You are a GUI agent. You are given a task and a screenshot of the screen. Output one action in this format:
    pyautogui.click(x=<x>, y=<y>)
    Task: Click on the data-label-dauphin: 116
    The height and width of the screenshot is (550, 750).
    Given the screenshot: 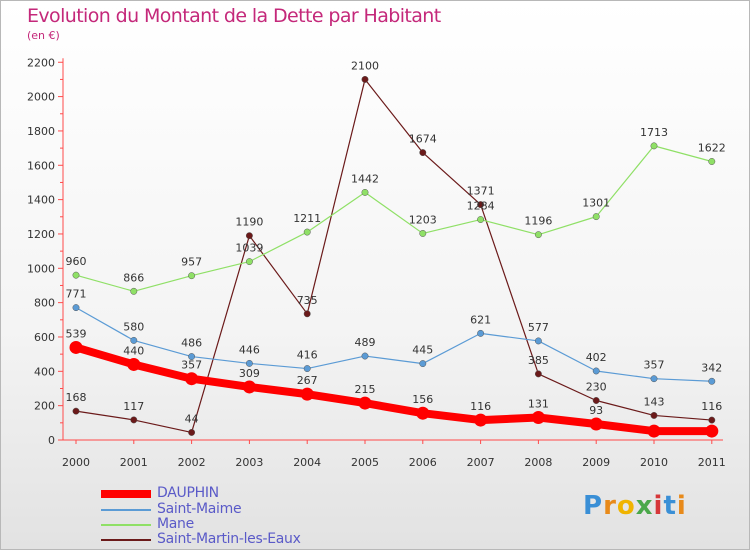 What is the action you would take?
    pyautogui.click(x=480, y=406)
    